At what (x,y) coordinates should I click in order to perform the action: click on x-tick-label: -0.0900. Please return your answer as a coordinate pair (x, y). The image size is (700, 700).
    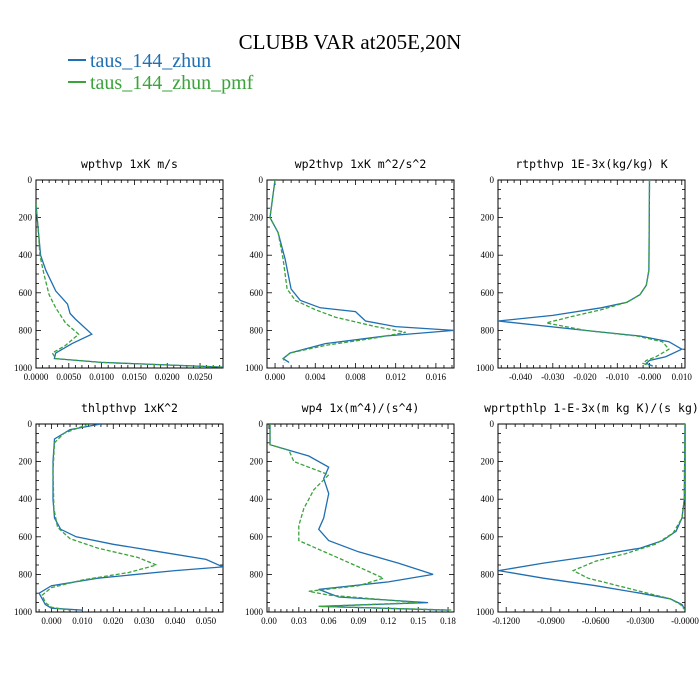
    Looking at the image, I should click on (551, 621).